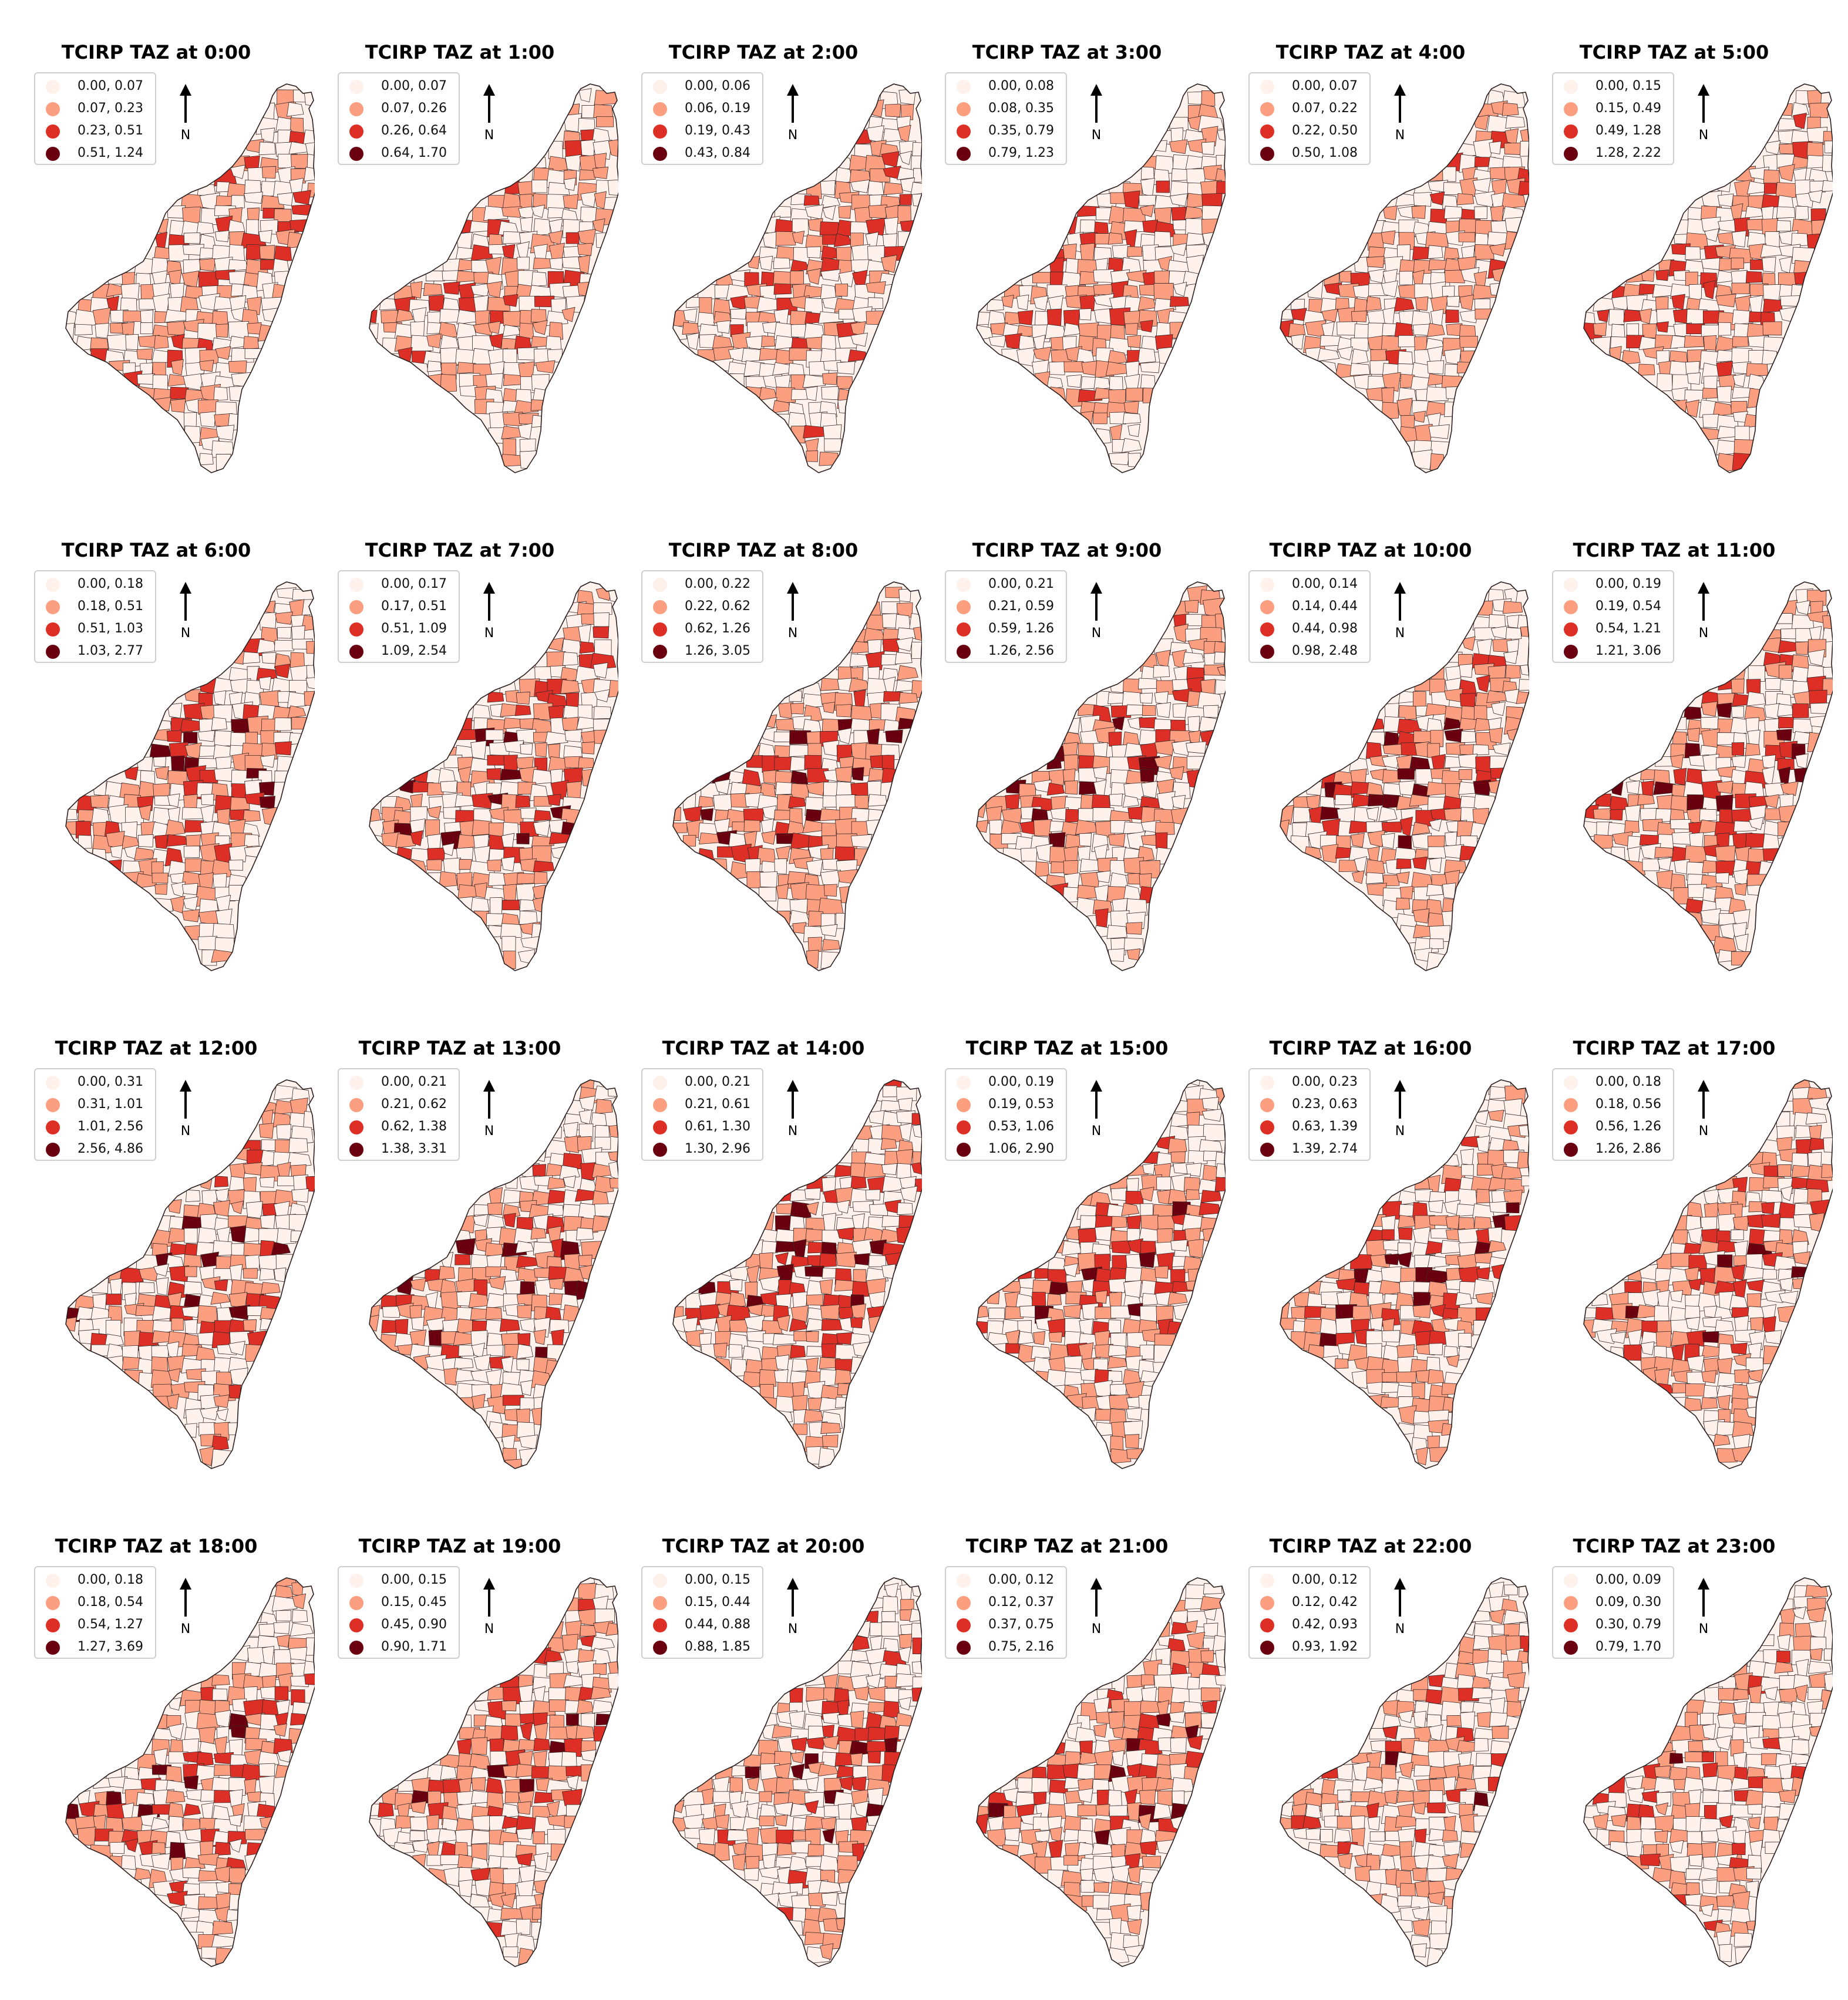 The height and width of the screenshot is (2000, 1848). Describe the element at coordinates (1006, 1114) in the screenshot. I see `map-legend: 0.00, 0.19 0.19, 0.53 0.53, 1.06 1.06, 2.90` at that location.